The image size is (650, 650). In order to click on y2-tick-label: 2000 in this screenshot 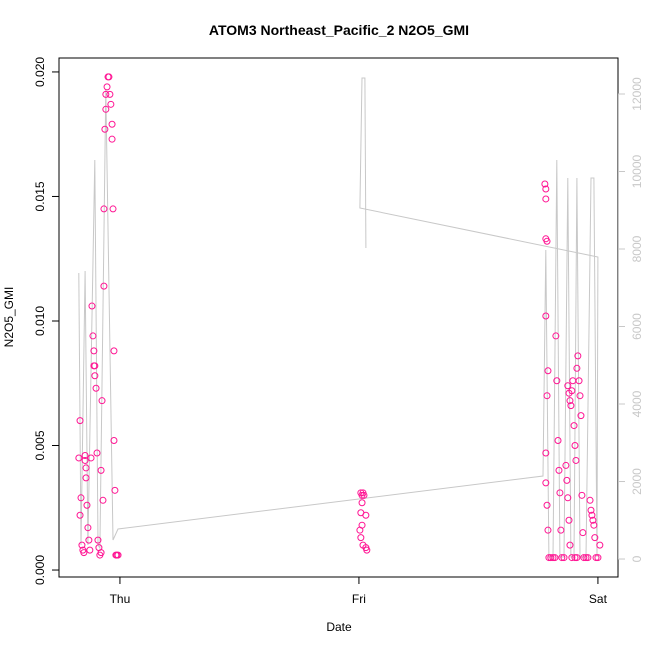, I will do `click(637, 481)`.